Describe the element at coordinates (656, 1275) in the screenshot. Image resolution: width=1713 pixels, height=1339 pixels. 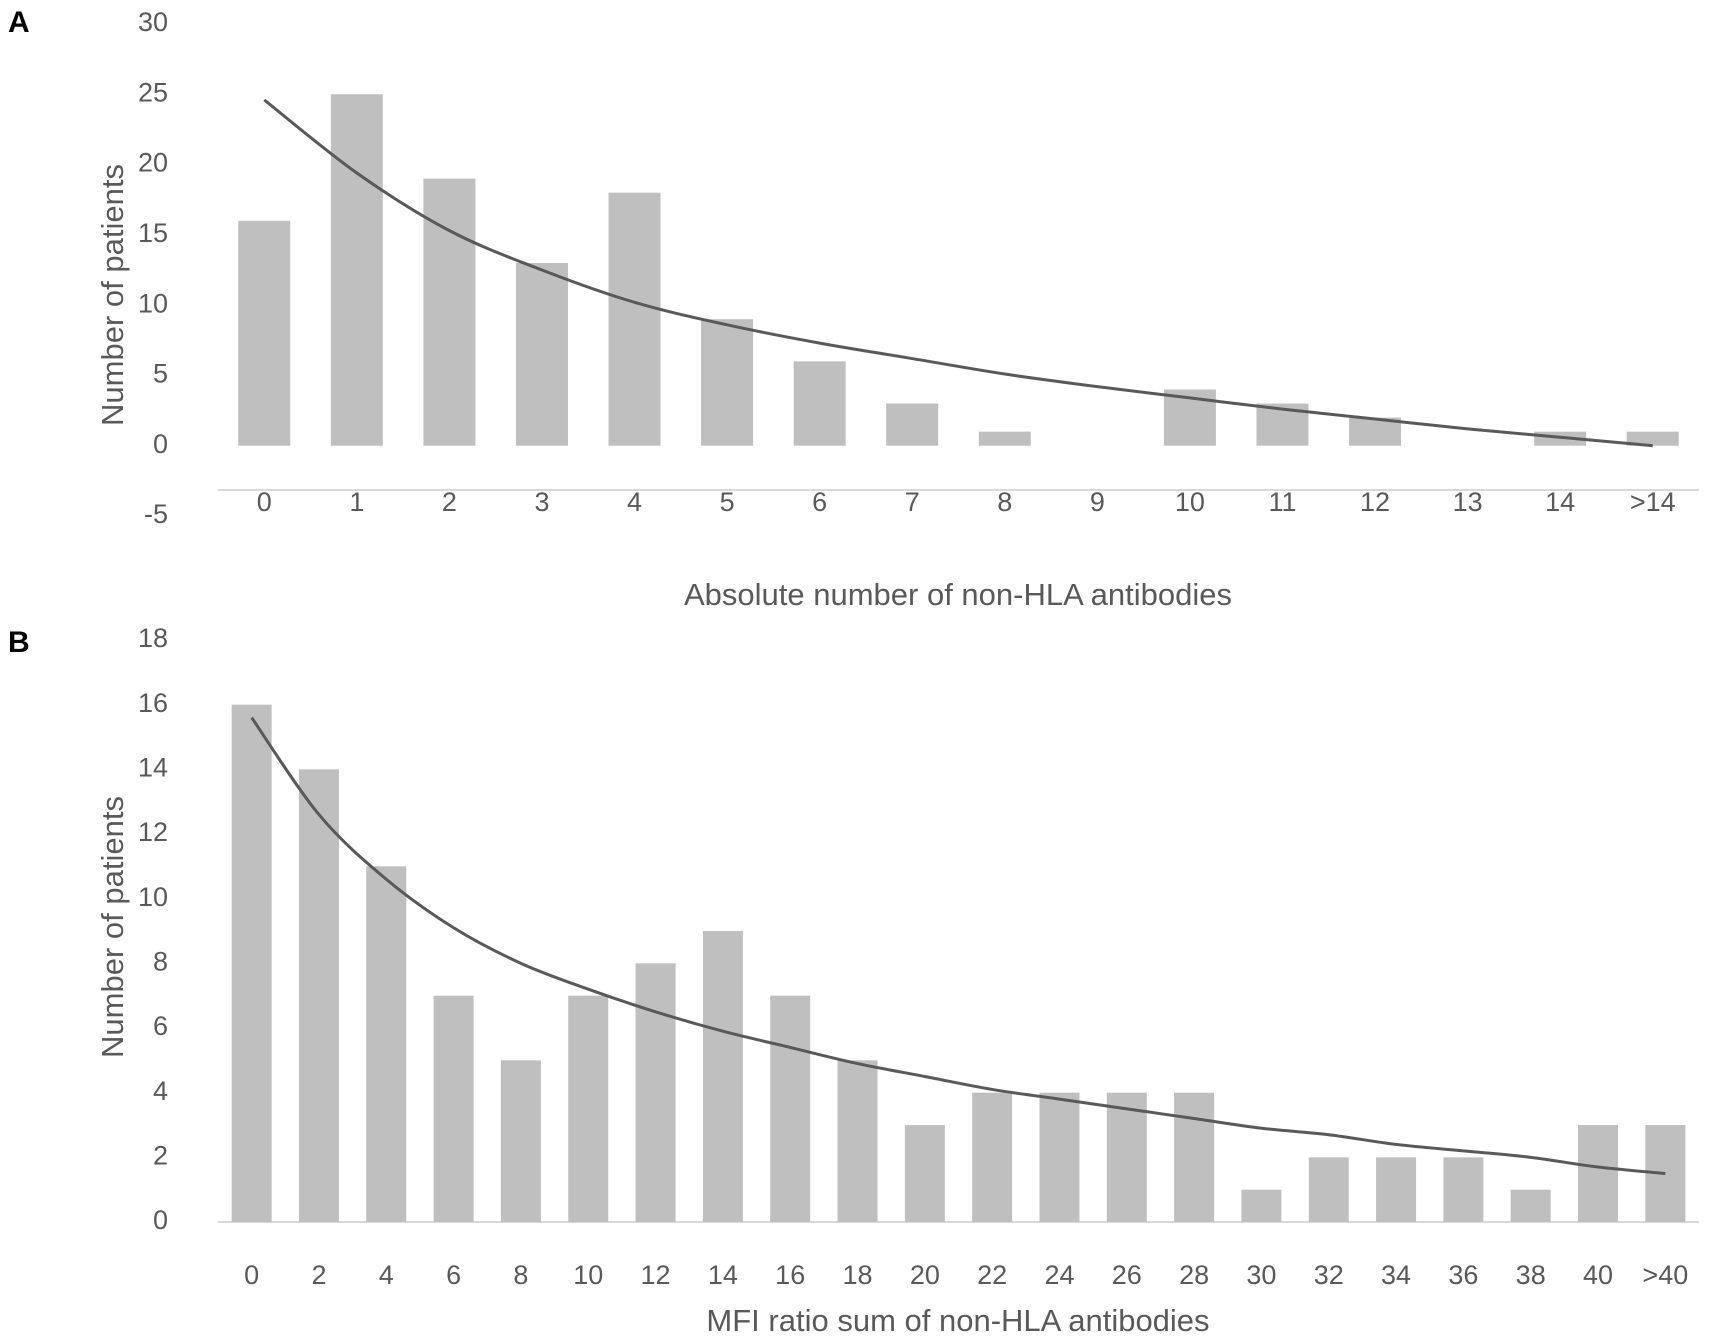
I see `panel-b-x-tick-label: 12` at that location.